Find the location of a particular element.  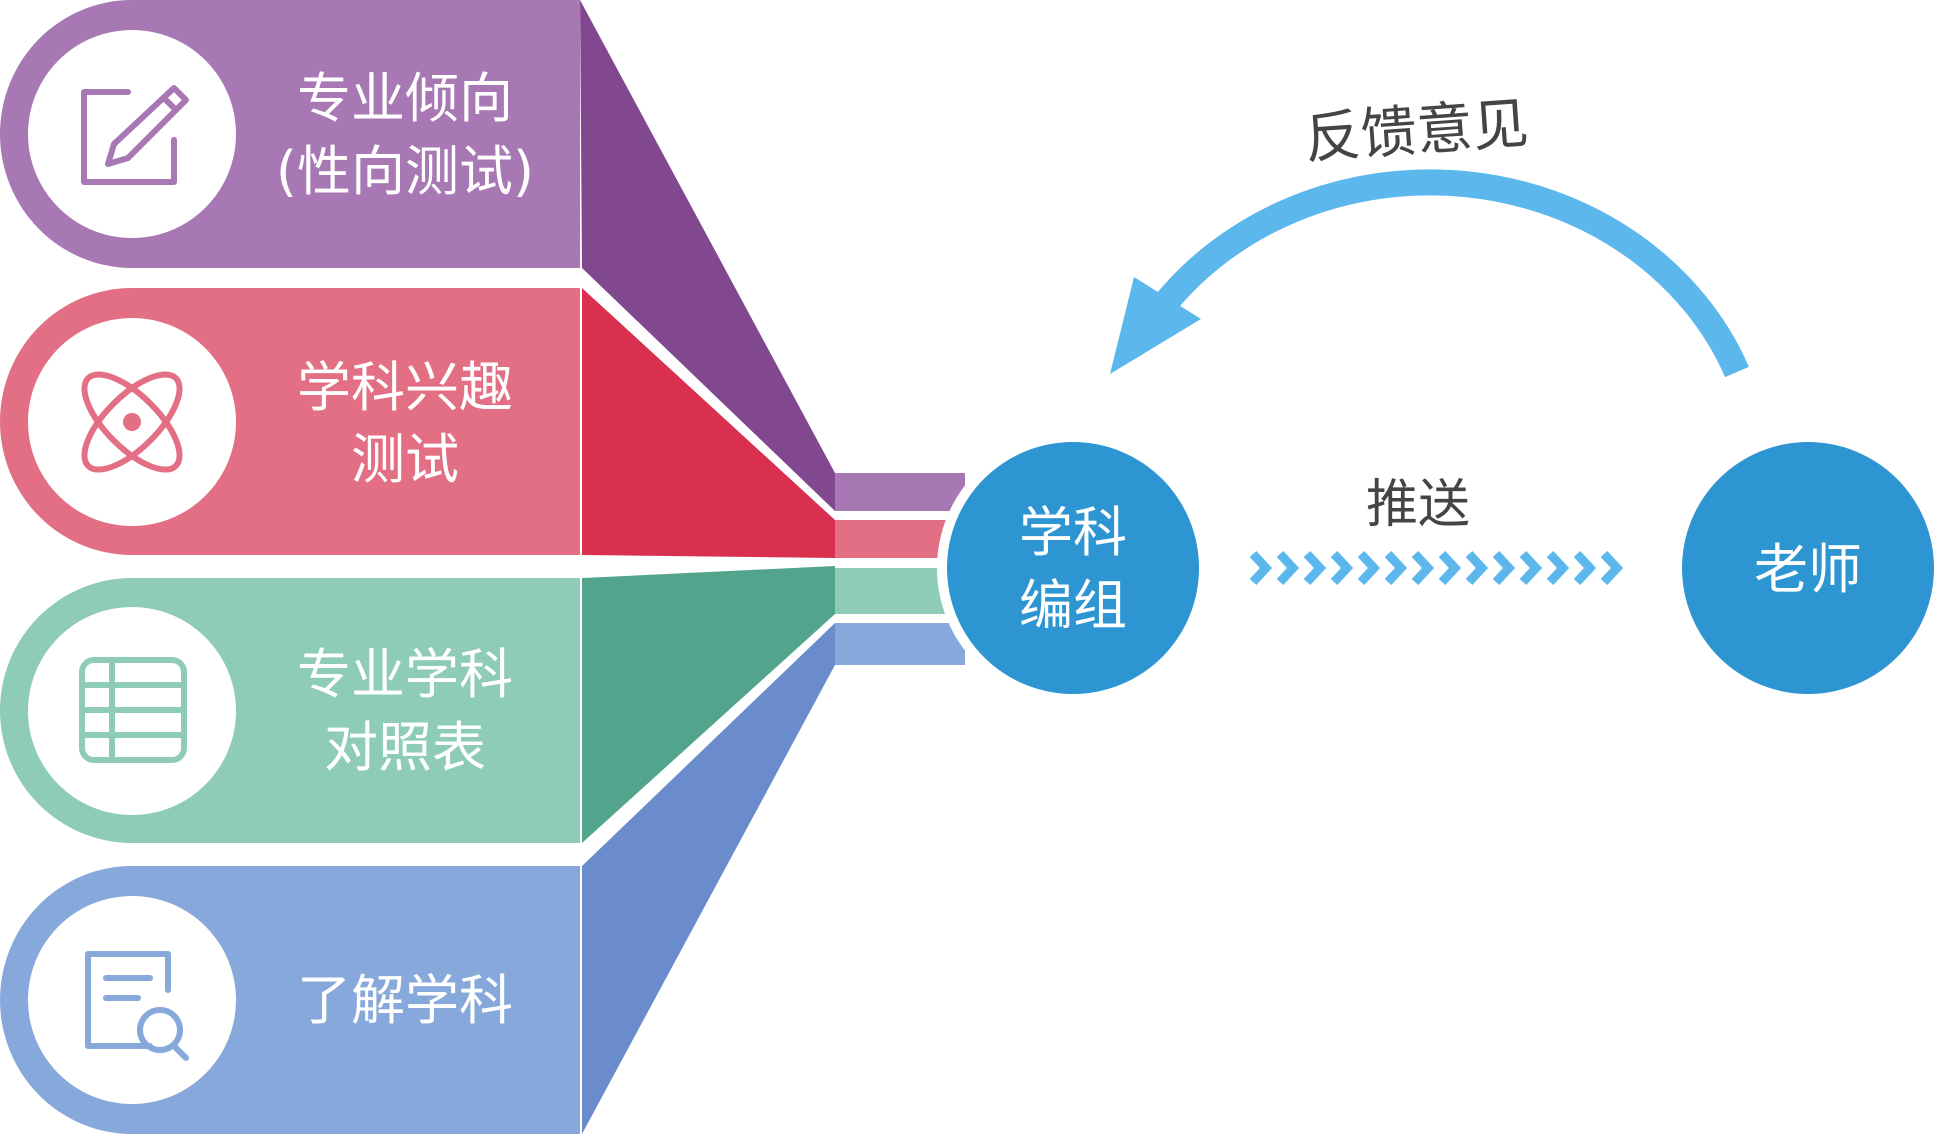

hub-node is located at coordinates (1073, 568).